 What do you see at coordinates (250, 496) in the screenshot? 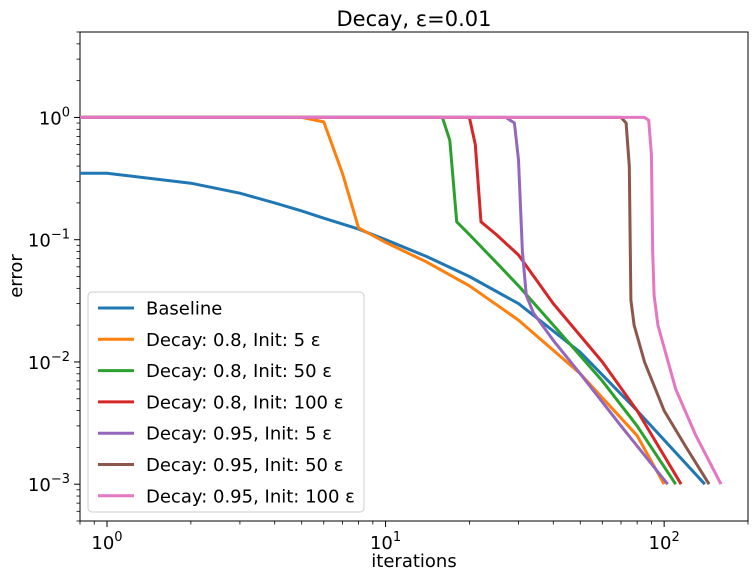
I see `legend-label-6: Decay: 0.95, Init: 100 ε` at bounding box center [250, 496].